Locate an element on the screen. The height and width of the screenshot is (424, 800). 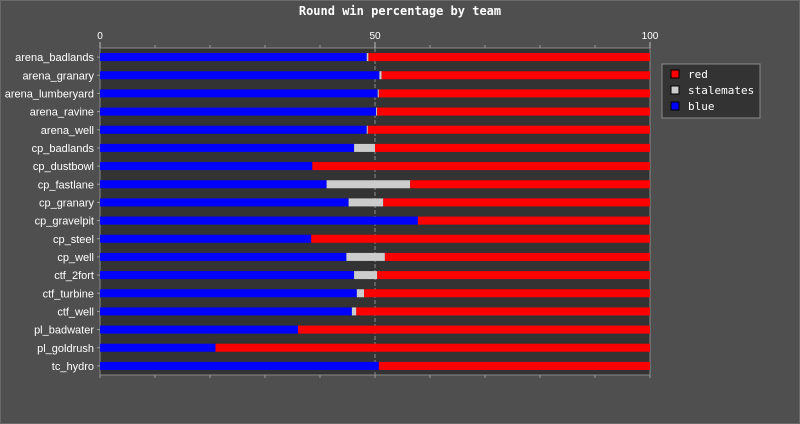
category-label: cp_well is located at coordinates (75, 258).